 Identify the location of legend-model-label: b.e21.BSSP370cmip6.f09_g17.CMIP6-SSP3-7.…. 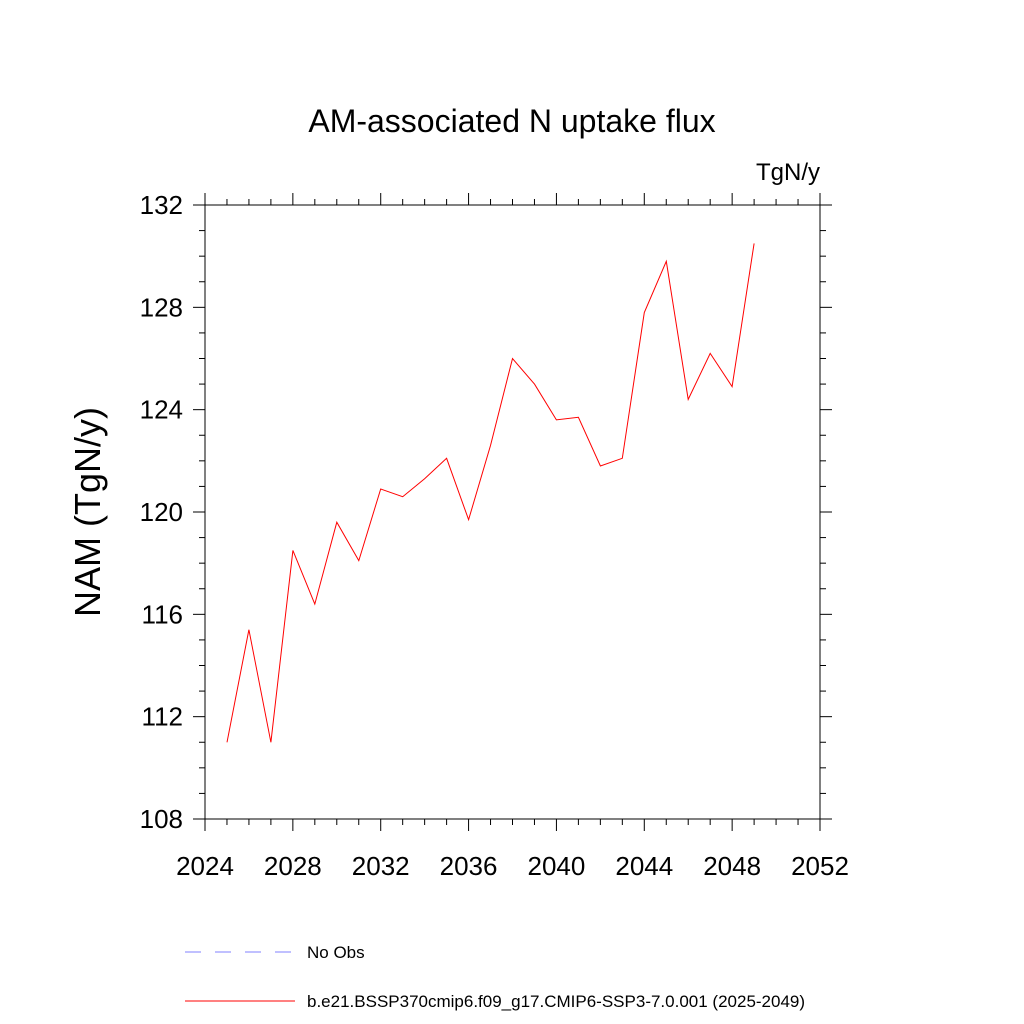
(556, 1001).